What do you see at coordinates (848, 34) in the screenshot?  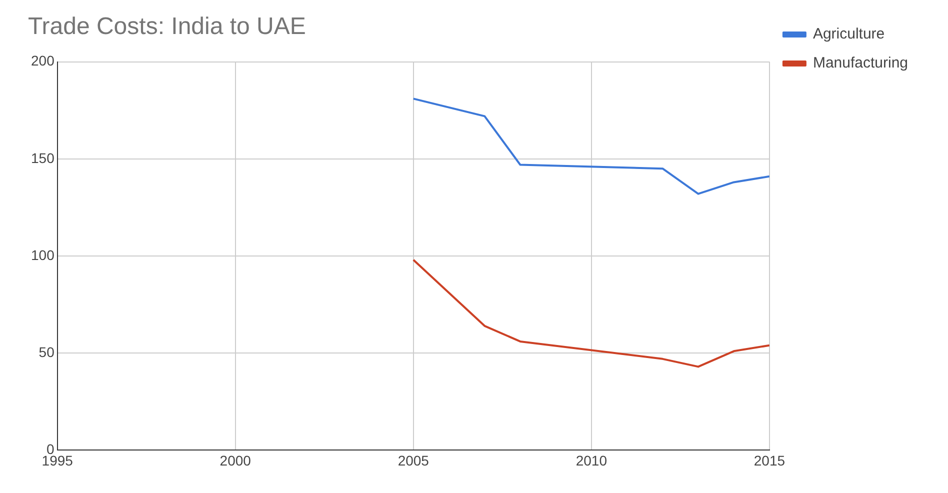 I see `legend-label: Agriculture` at bounding box center [848, 34].